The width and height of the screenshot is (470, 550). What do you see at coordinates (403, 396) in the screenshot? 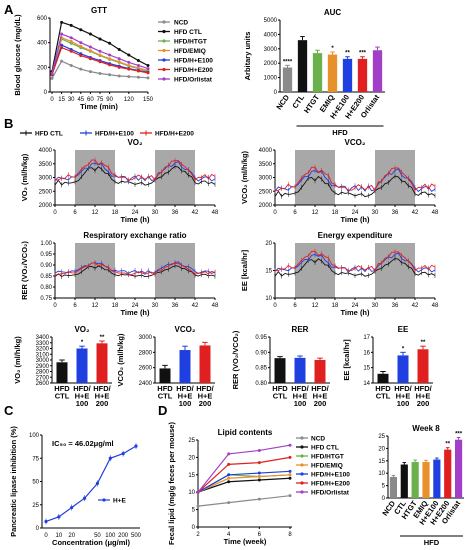
I see `eebar-category-label: H+E` at bounding box center [403, 396].